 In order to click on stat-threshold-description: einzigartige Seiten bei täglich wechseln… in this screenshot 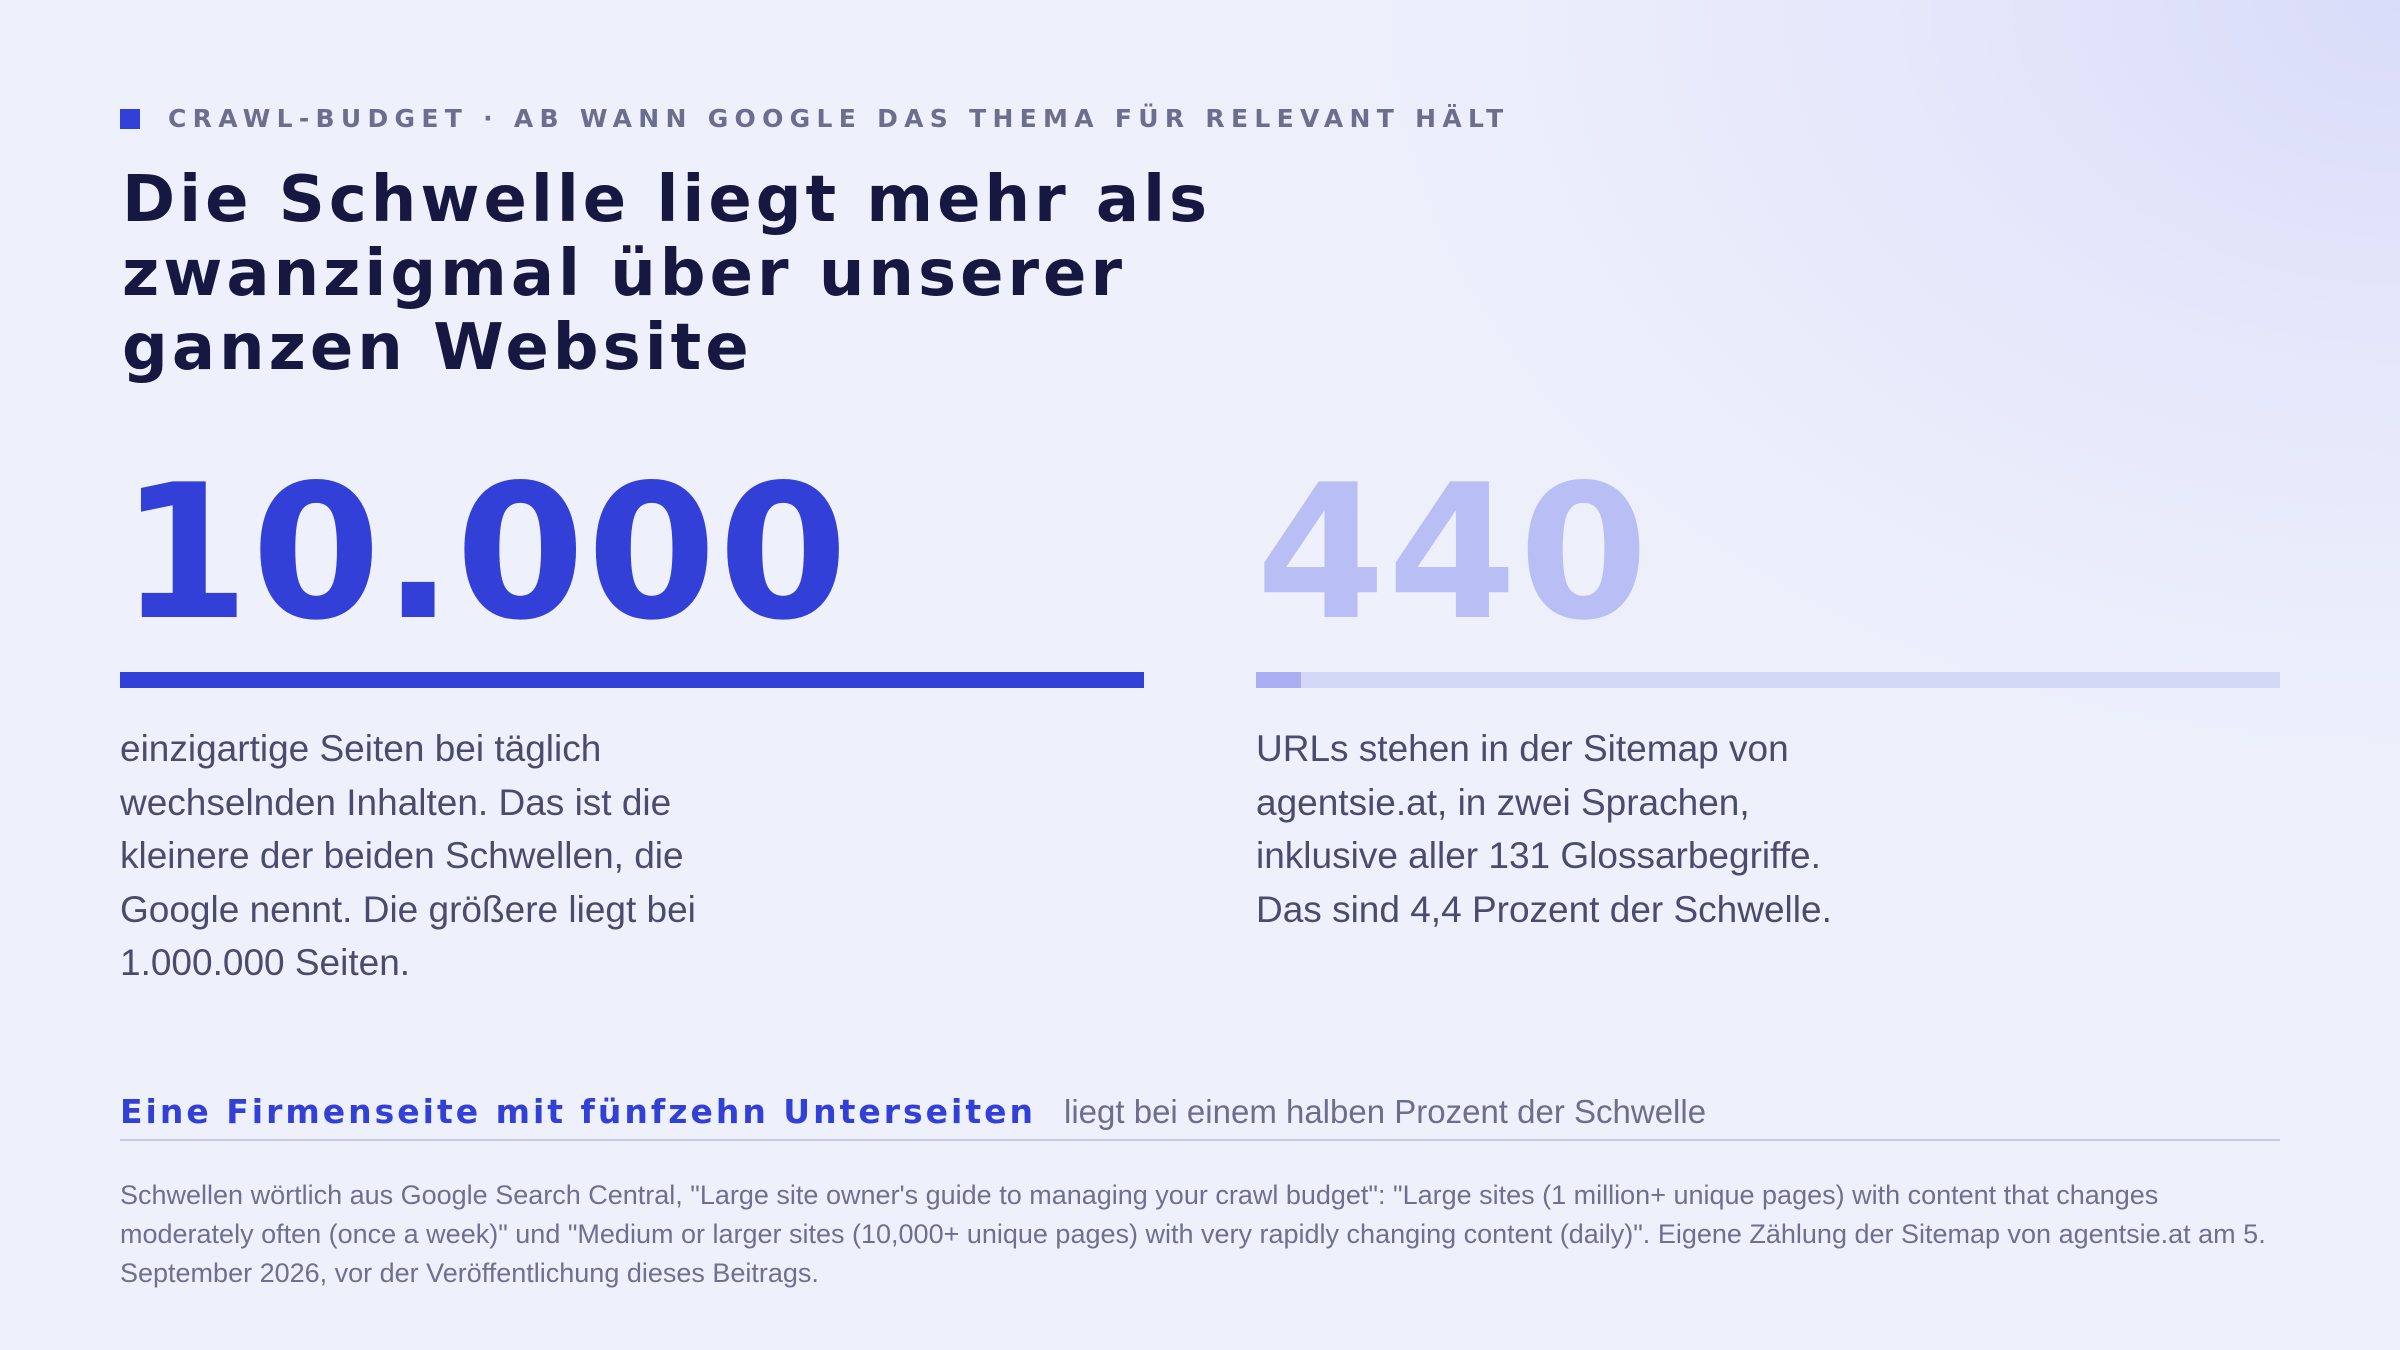, I will do `click(408, 855)`.